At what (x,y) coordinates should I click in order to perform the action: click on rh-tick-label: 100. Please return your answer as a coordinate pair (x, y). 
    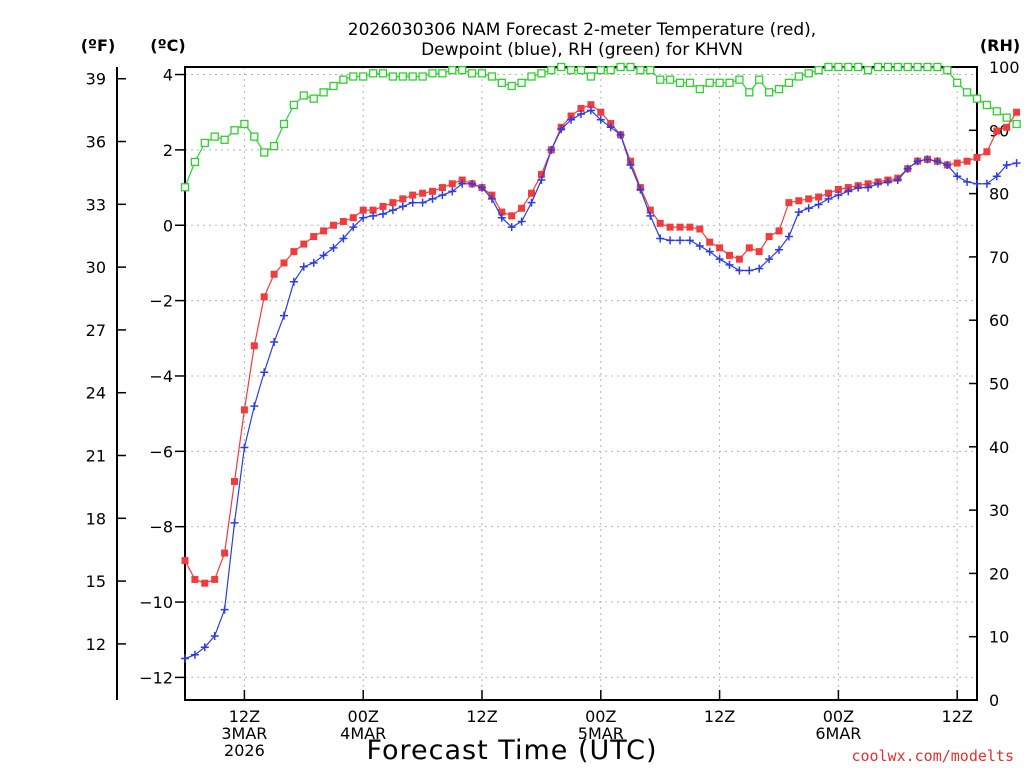
    Looking at the image, I should click on (1004, 67).